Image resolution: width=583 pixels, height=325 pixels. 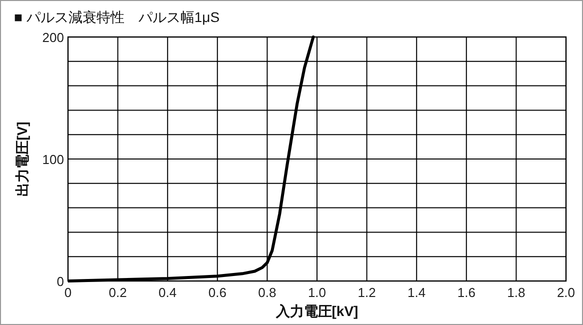 I want to click on x-tick-label: 0.6, so click(x=217, y=292).